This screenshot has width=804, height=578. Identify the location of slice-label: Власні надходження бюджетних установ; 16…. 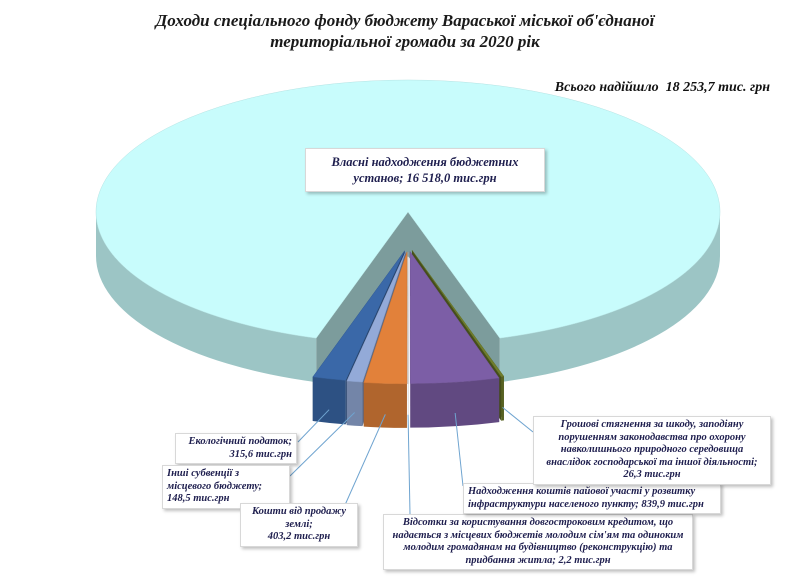
(425, 170).